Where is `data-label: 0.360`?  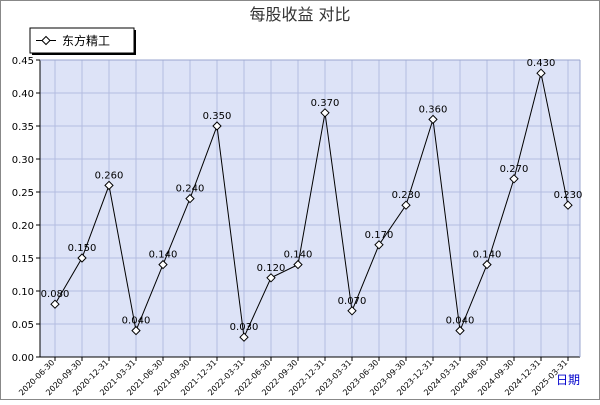 data-label: 0.360 is located at coordinates (433, 109).